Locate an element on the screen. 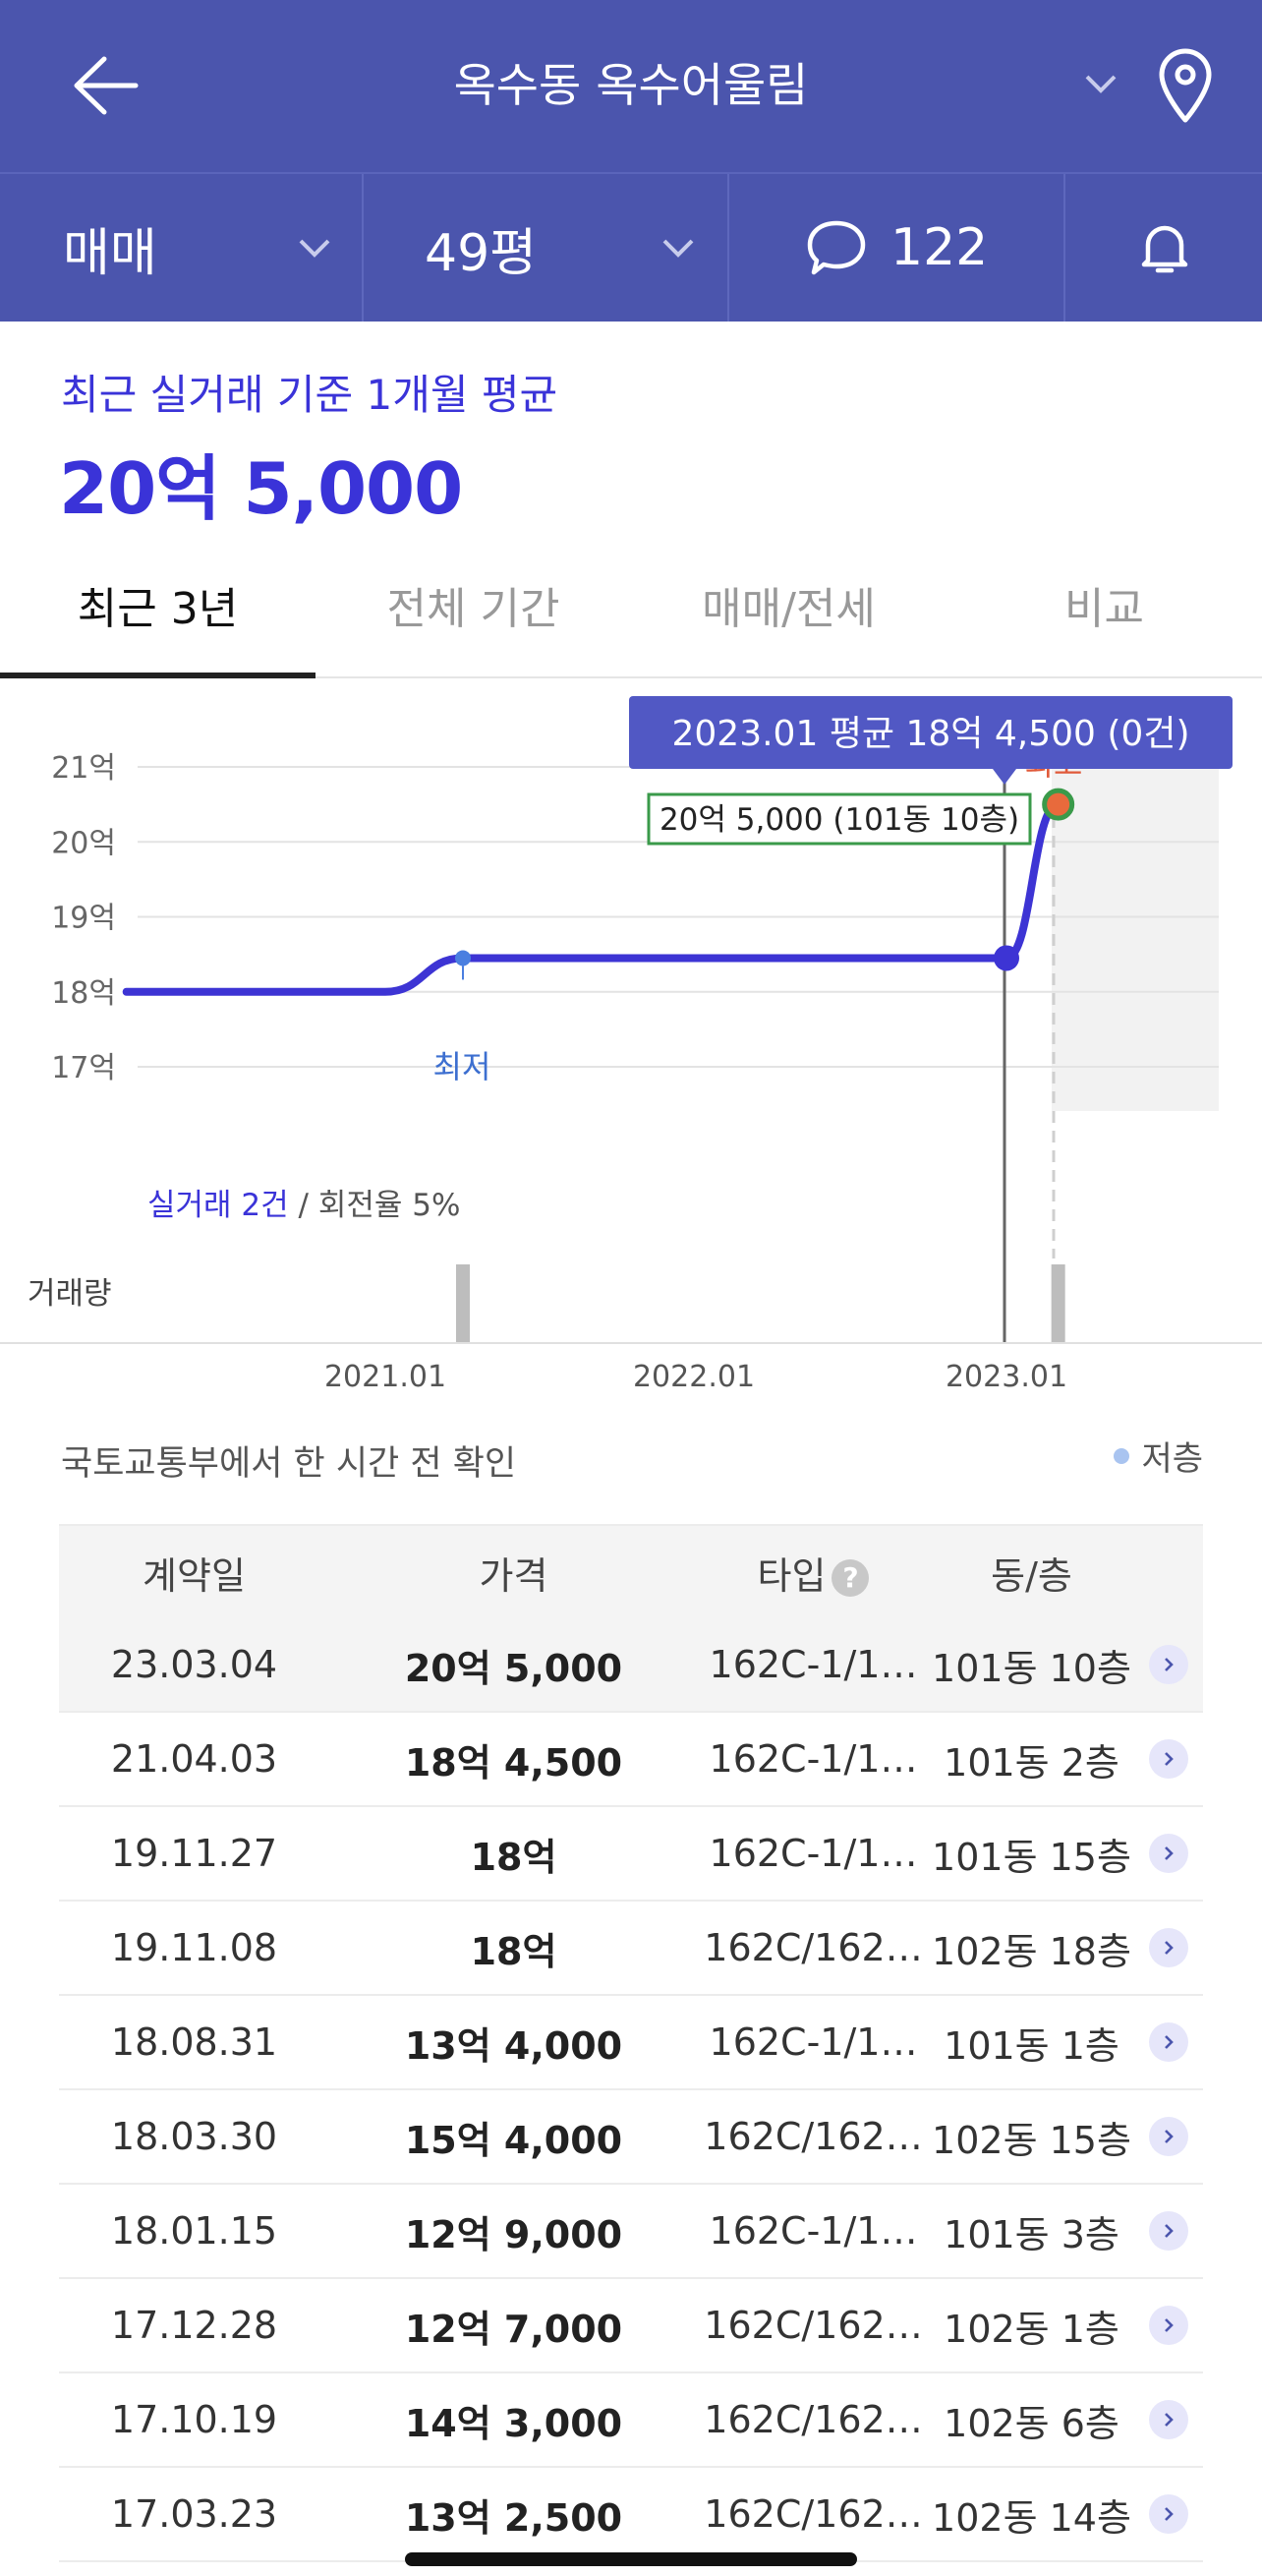 Image resolution: width=1262 pixels, height=2576 pixels. row-unit: 101동 10층 is located at coordinates (1031, 1668).